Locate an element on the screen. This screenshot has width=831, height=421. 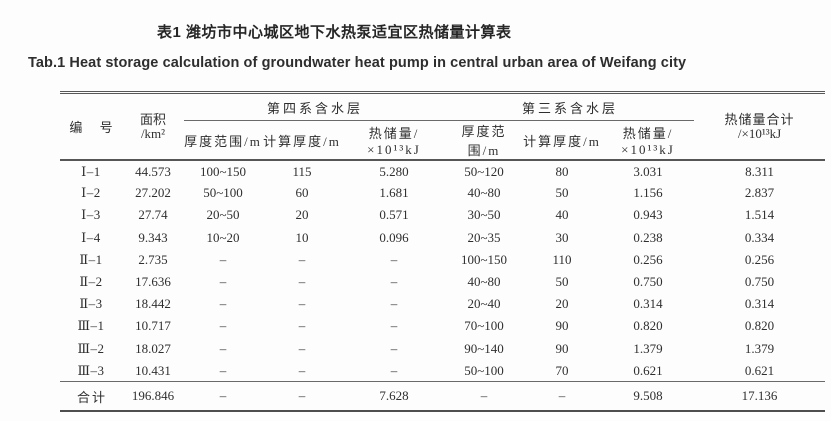
cell-area: 18.442 is located at coordinates (153, 304).